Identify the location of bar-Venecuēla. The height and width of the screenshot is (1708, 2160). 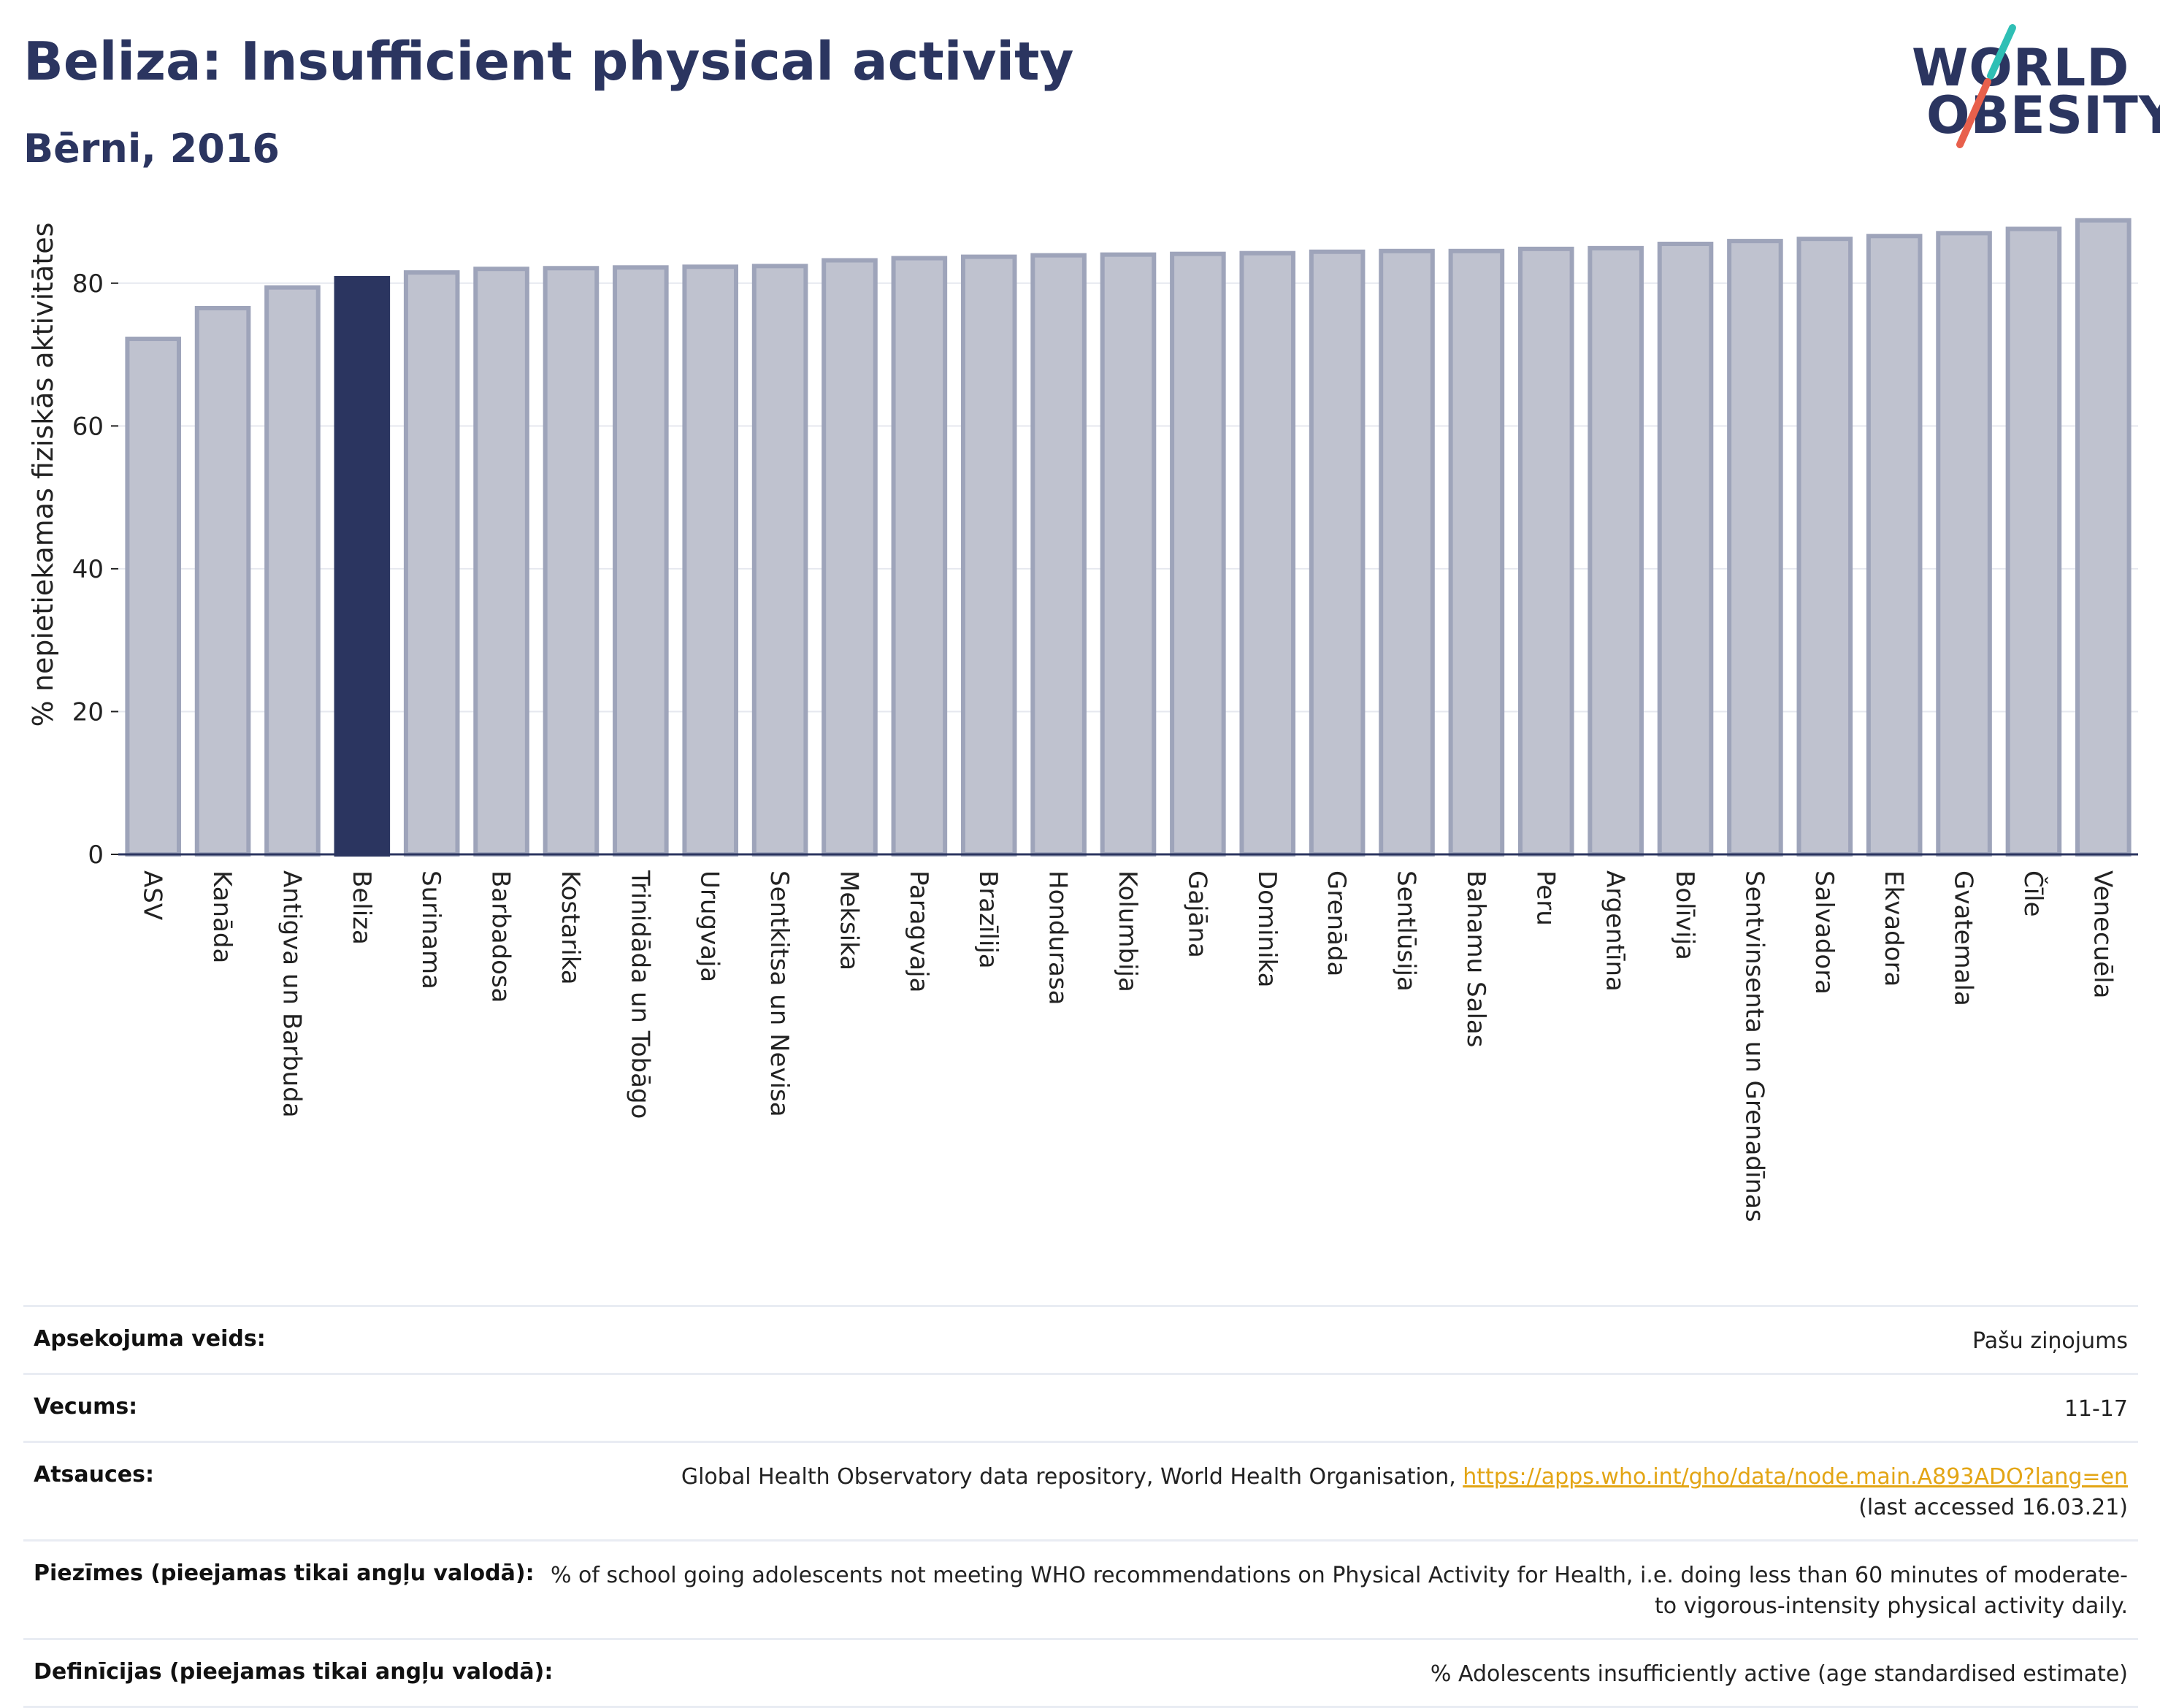
(2103, 537).